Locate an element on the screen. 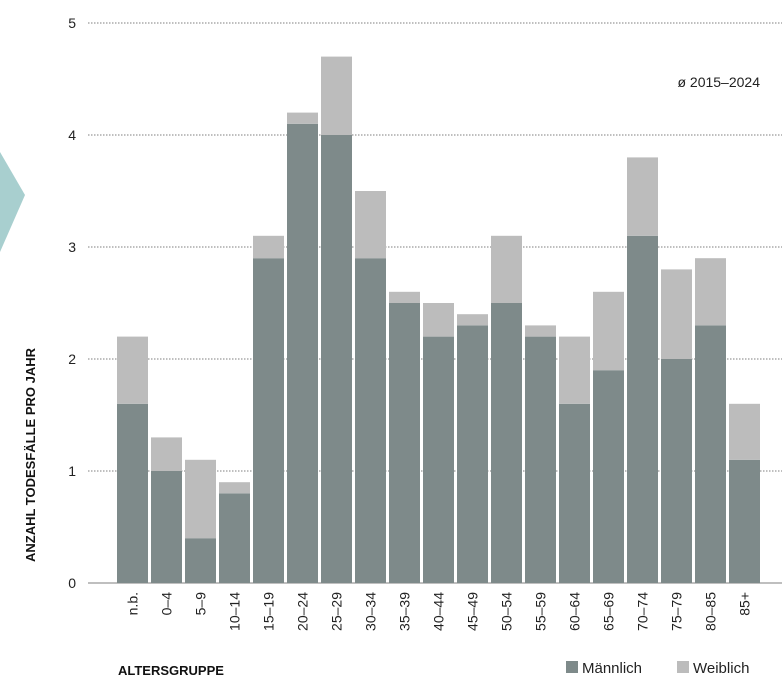 Image resolution: width=782 pixels, height=679 pixels. annotation-period: ø 2015–2024 is located at coordinates (718, 82).